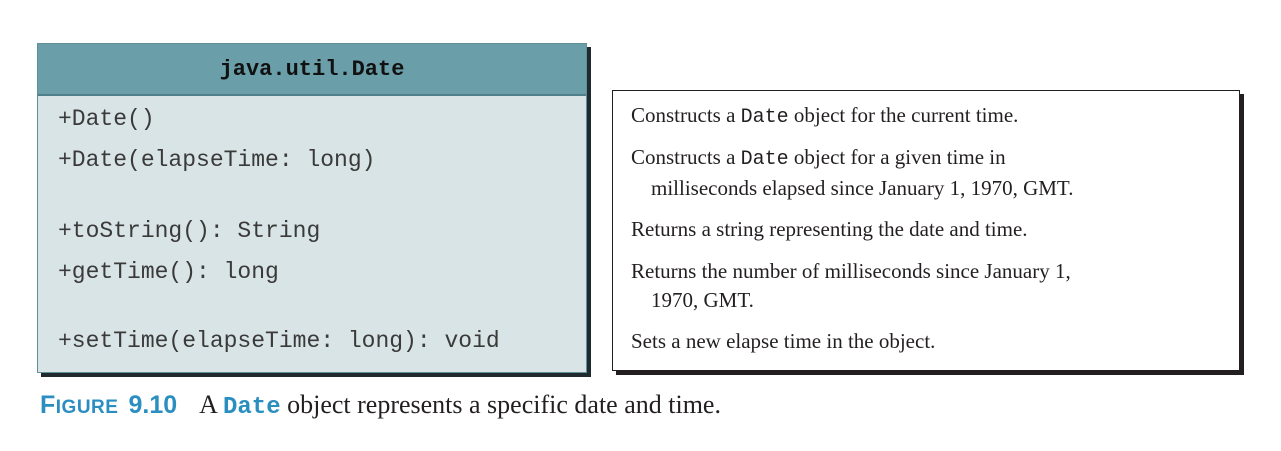  Describe the element at coordinates (903, 115) in the screenshot. I see `description-text: object for the current time.` at that location.